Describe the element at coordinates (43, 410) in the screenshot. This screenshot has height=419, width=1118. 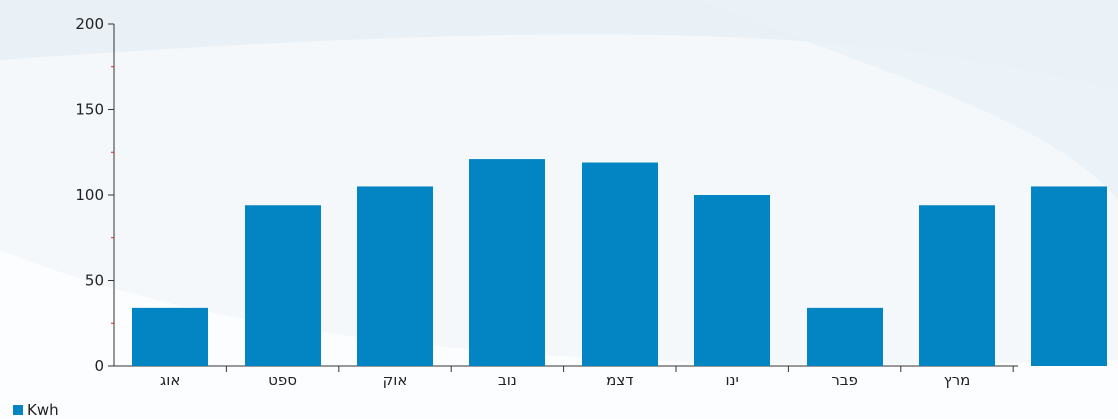
I see `legend-label: Kwh` at that location.